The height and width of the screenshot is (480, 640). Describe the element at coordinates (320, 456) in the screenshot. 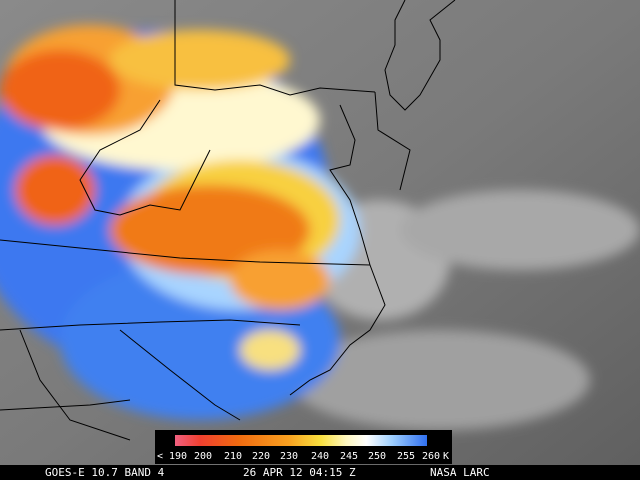

I see `colorbar-label: 240` at that location.